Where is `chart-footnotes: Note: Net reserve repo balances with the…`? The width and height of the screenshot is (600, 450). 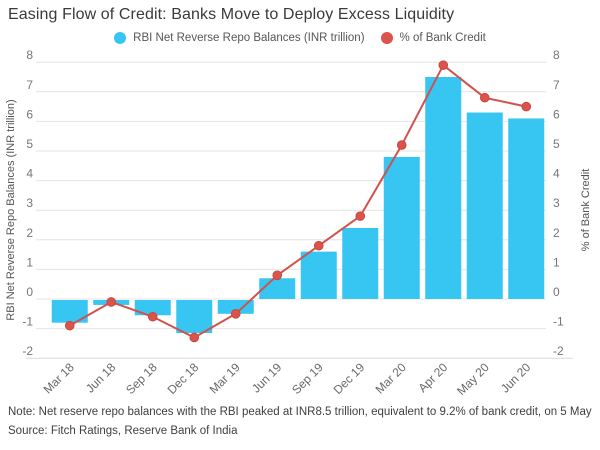
chart-footnotes: Note: Net reserve repo balances with the… is located at coordinates (300, 422).